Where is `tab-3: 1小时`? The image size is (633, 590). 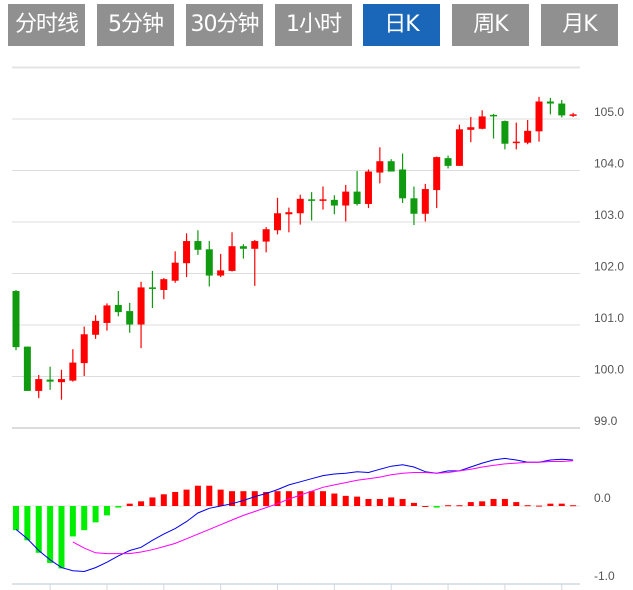 tab-3: 1小时 is located at coordinates (313, 25).